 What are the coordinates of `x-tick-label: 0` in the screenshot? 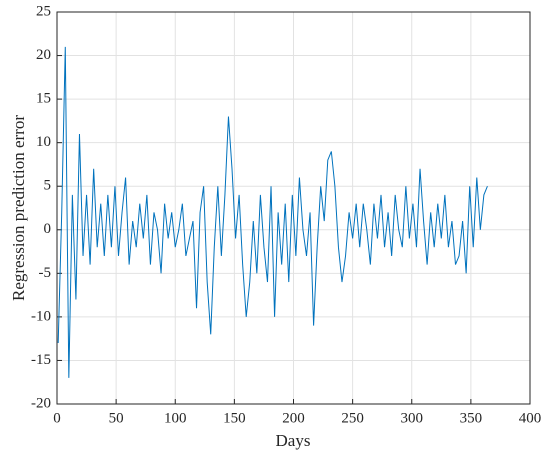 It's located at (57, 418).